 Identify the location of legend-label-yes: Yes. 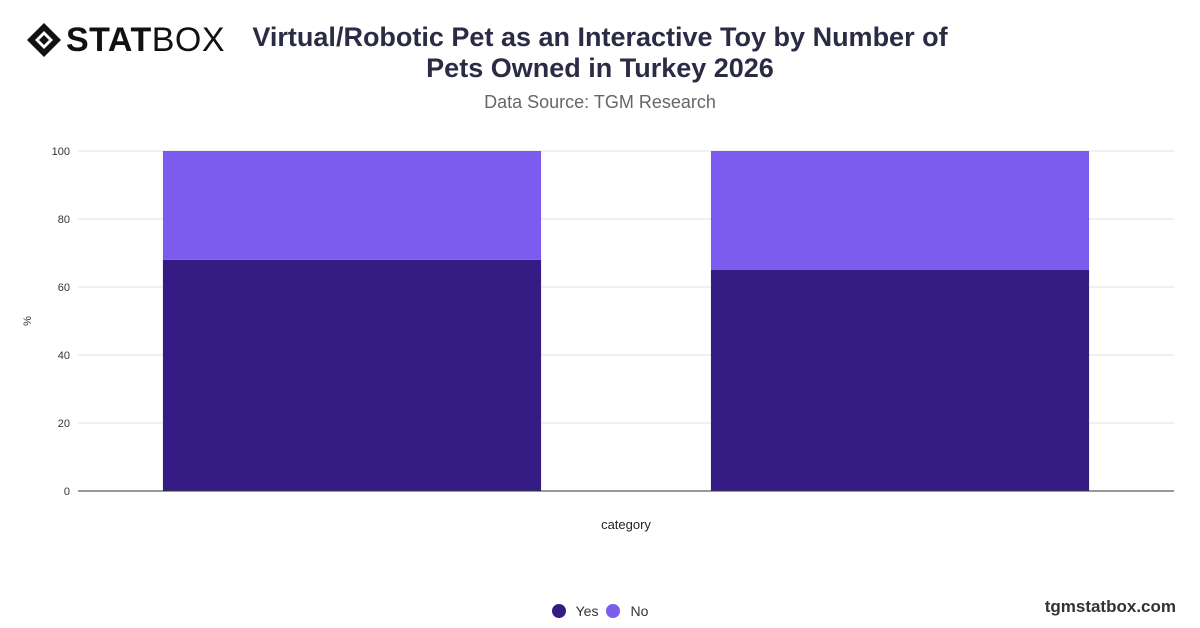
(587, 611).